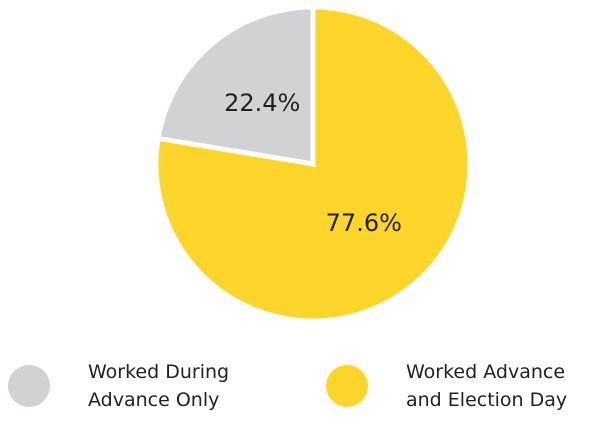 The image size is (610, 442). What do you see at coordinates (235, 85) in the screenshot?
I see `pie-slice` at bounding box center [235, 85].